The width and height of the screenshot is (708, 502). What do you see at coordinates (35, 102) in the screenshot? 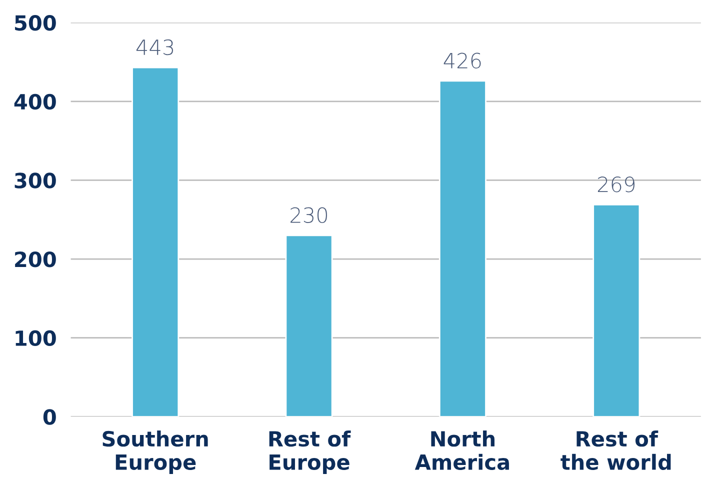
I see `y-tick-label: 400` at bounding box center [35, 102].